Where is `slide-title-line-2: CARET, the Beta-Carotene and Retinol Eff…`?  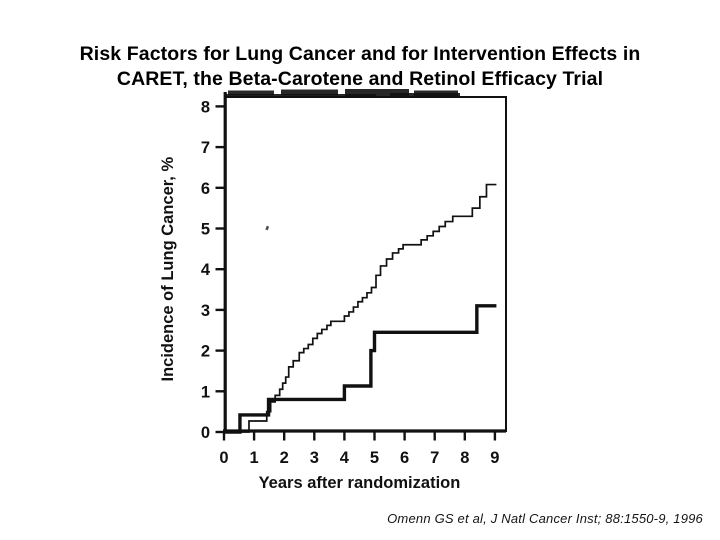 slide-title-line-2: CARET, the Beta-Carotene and Retinol Eff… is located at coordinates (360, 78).